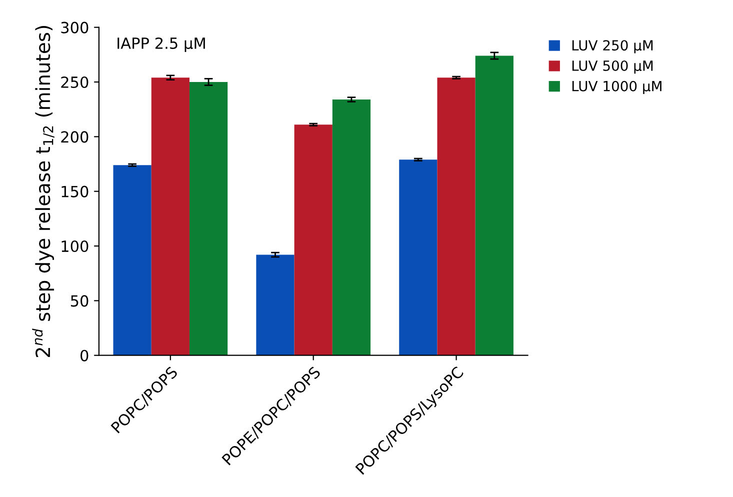 The width and height of the screenshot is (733, 497). What do you see at coordinates (617, 87) in the screenshot?
I see `legend-label: LUV 1000 μM` at bounding box center [617, 87].